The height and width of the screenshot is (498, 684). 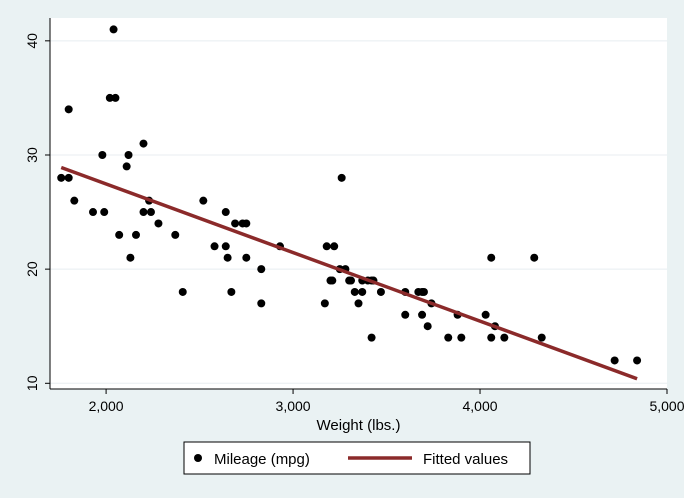 What do you see at coordinates (386, 401) in the screenshot?
I see `x-ticks: 2,000 3,000 4,000 5,000` at bounding box center [386, 401].